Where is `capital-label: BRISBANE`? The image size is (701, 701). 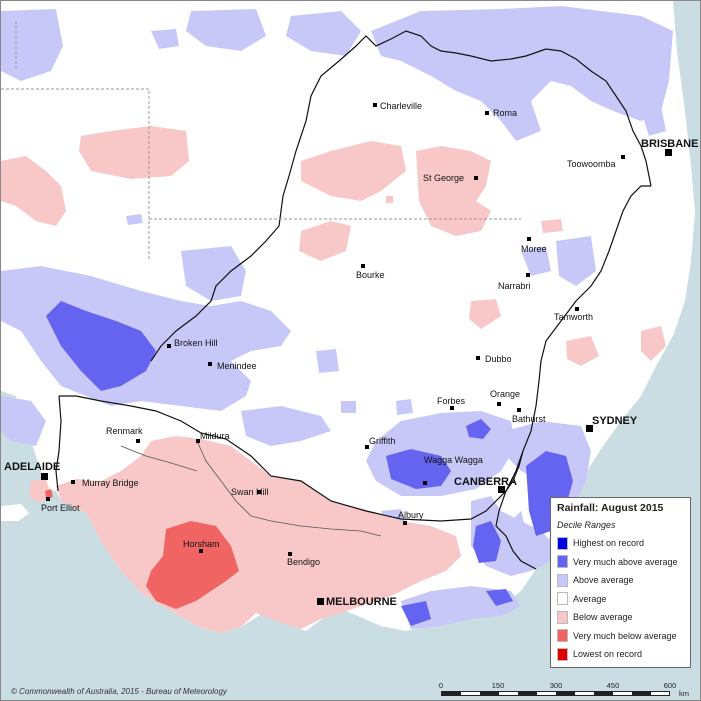
capital-label: BRISBANE is located at coordinates (669, 144).